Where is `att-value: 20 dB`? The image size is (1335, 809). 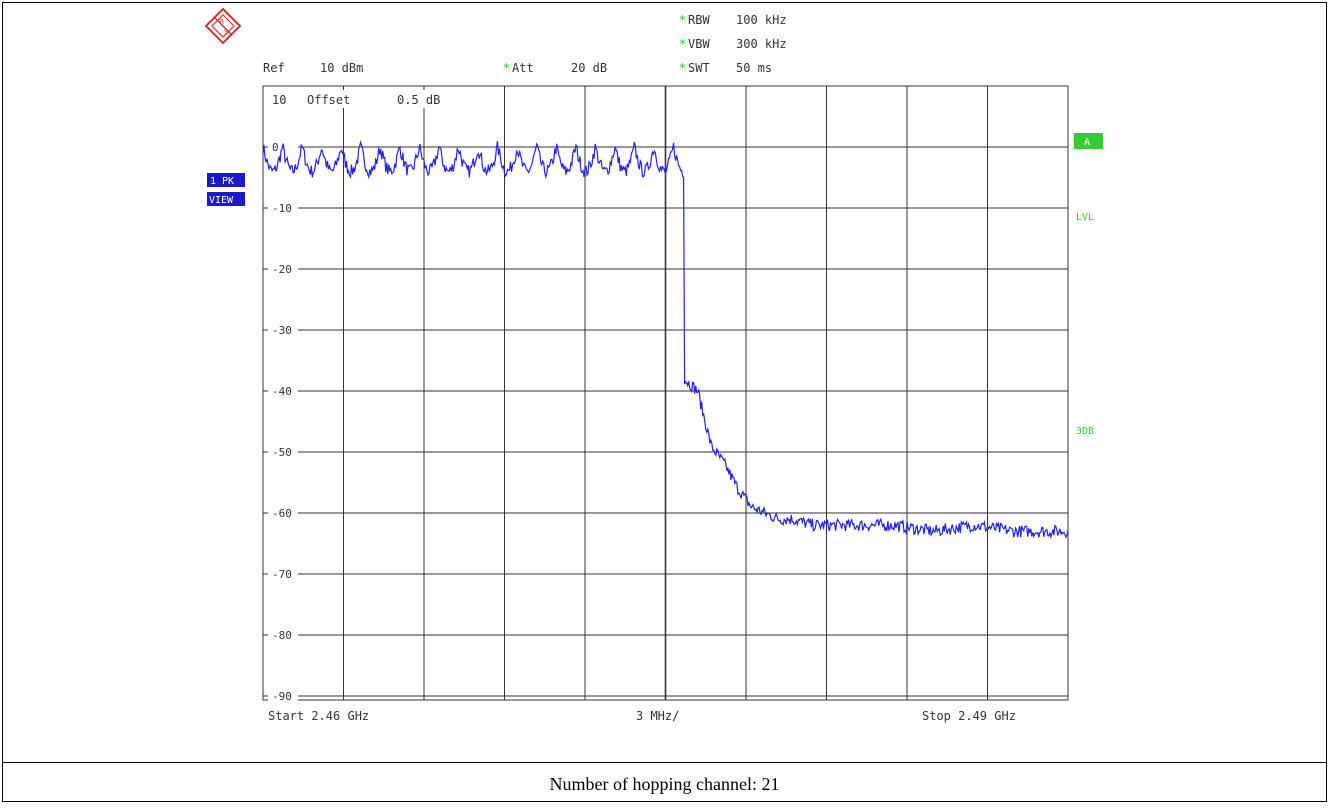
att-value: 20 dB is located at coordinates (589, 68).